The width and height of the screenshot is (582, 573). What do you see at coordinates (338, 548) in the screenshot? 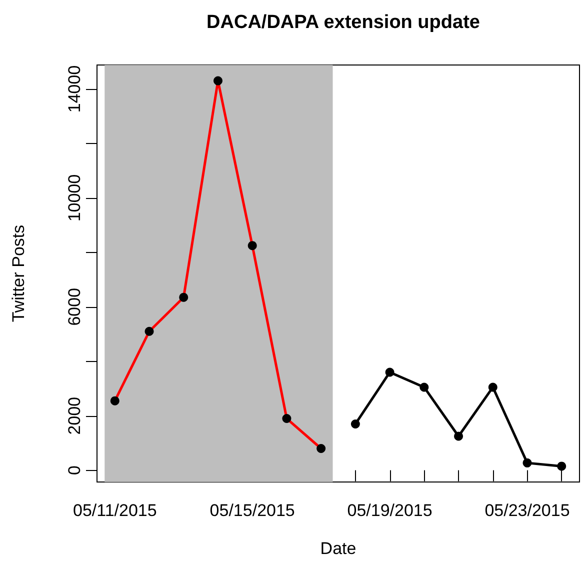
I see `x-axis-title: Date` at bounding box center [338, 548].